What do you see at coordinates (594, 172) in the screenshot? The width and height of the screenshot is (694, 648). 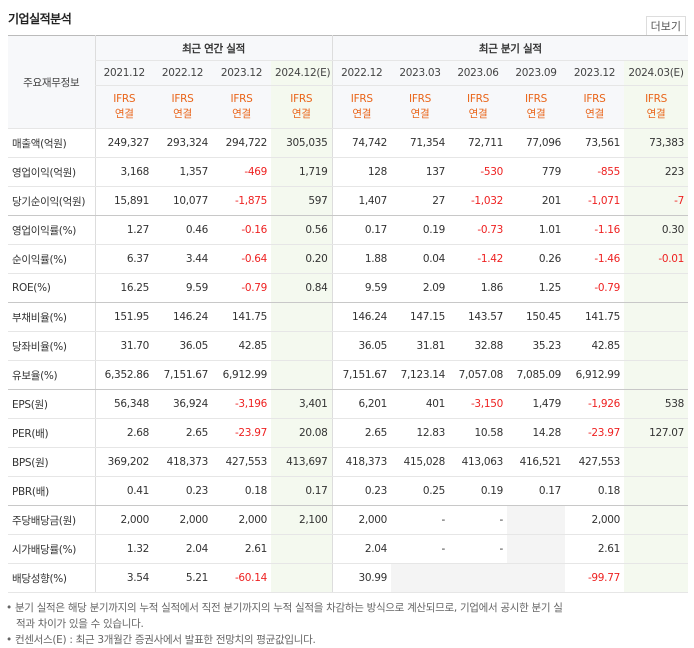 I see `value-cell: -855` at bounding box center [594, 172].